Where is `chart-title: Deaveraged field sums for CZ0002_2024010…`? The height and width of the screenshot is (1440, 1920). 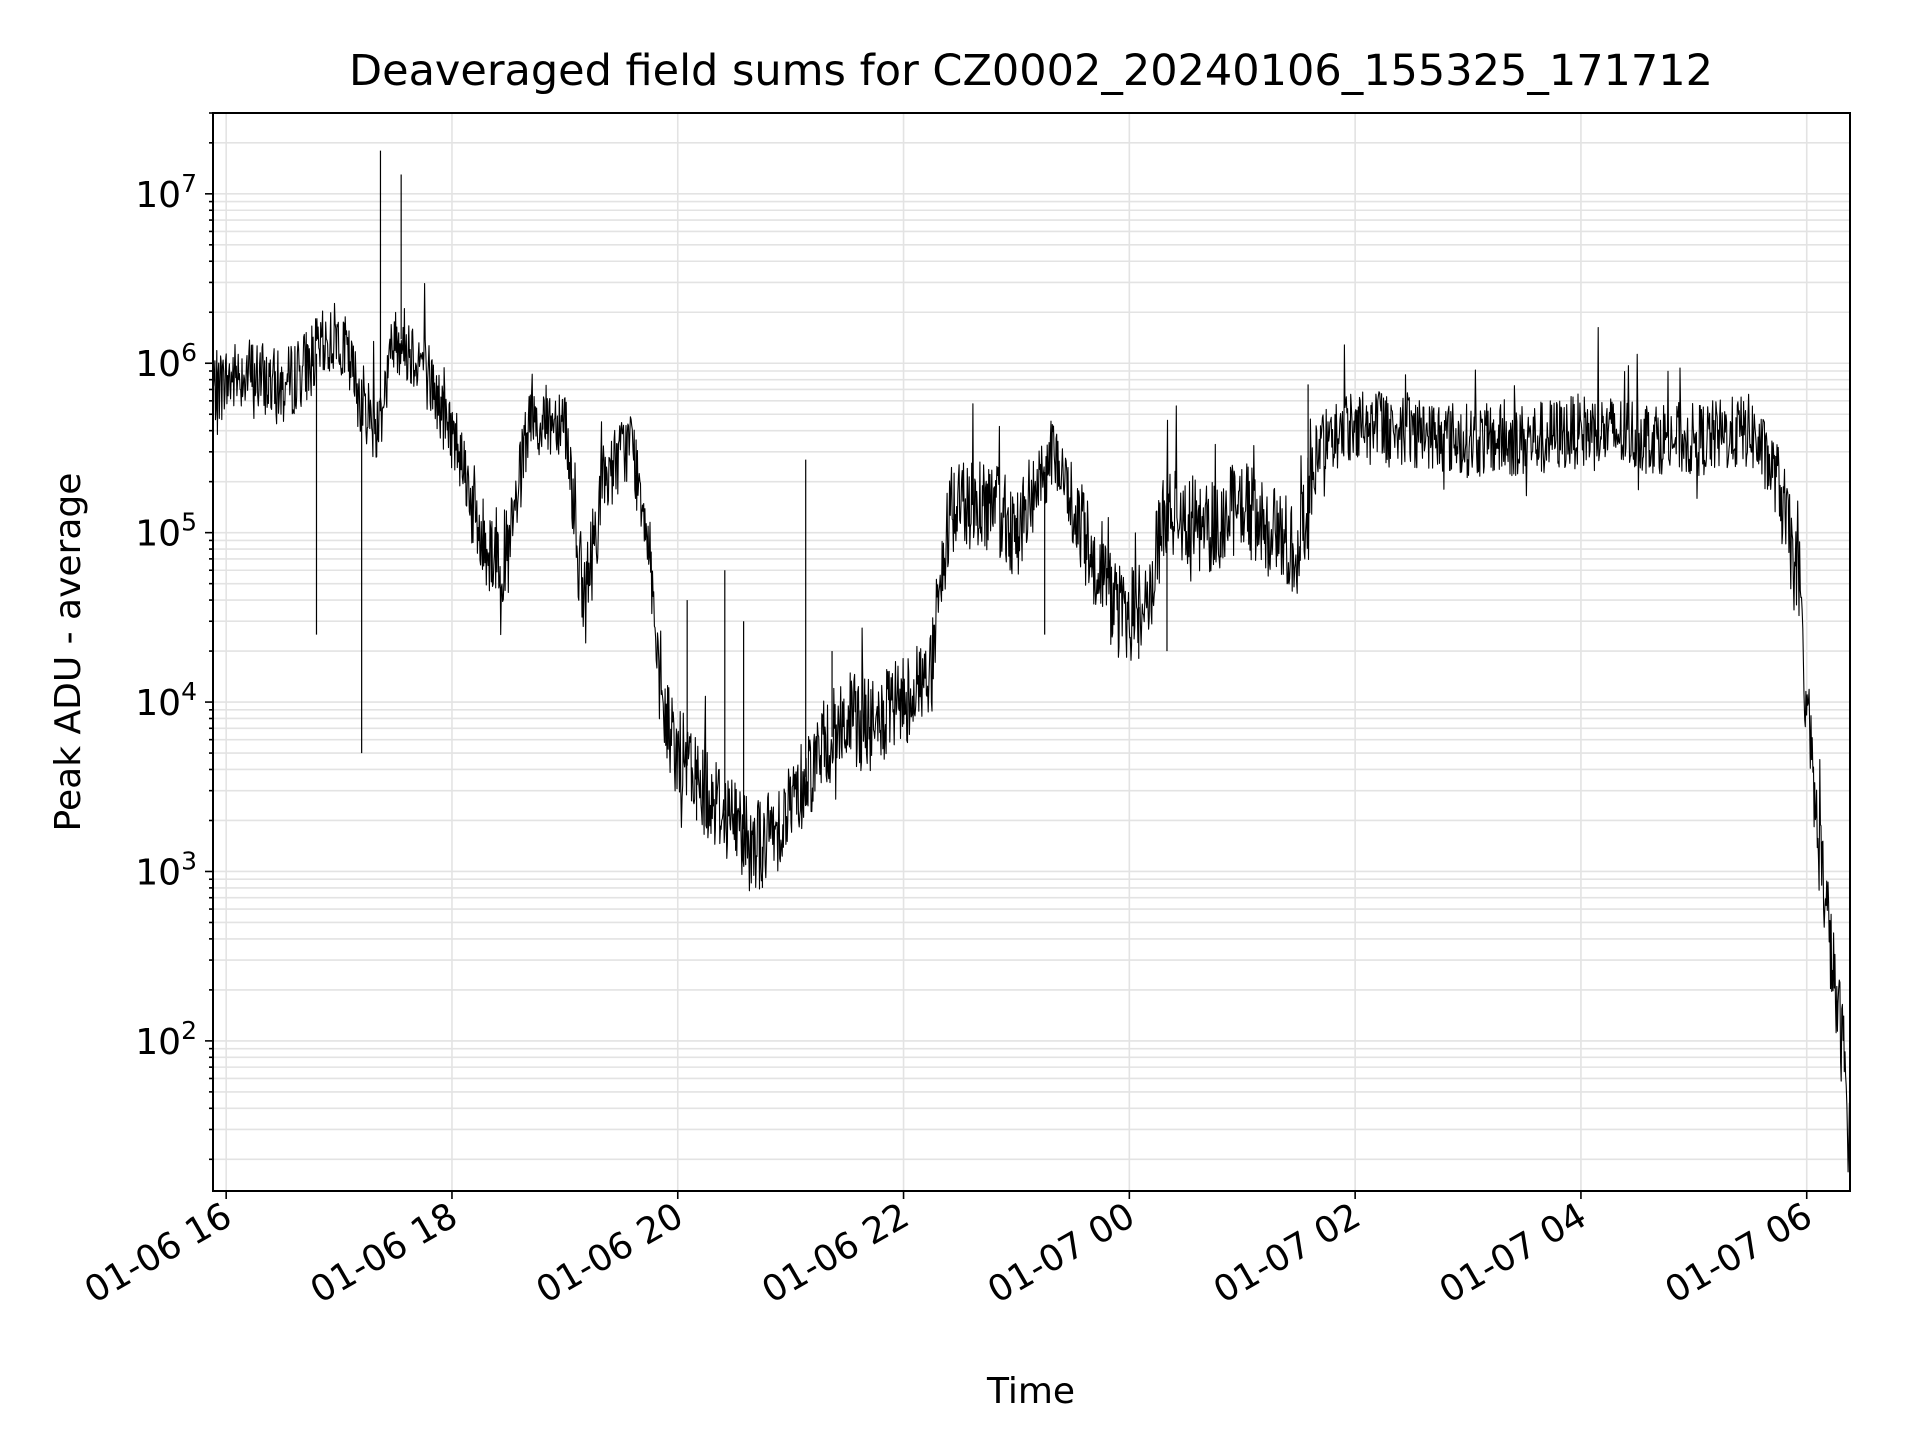
chart-title: Deaveraged field sums for CZ0002_2024010… is located at coordinates (1031, 71).